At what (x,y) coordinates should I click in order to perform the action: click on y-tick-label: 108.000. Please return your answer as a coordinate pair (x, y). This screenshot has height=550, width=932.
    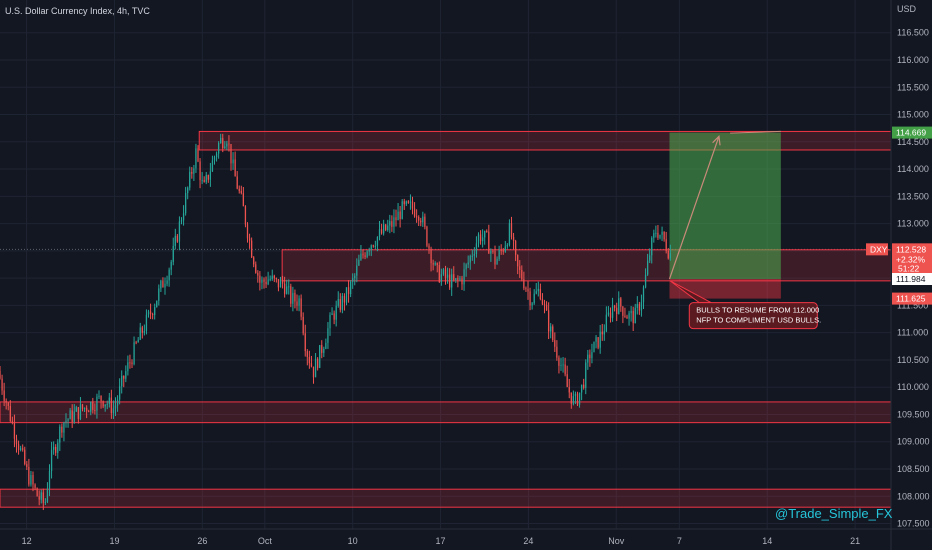
    Looking at the image, I should click on (913, 496).